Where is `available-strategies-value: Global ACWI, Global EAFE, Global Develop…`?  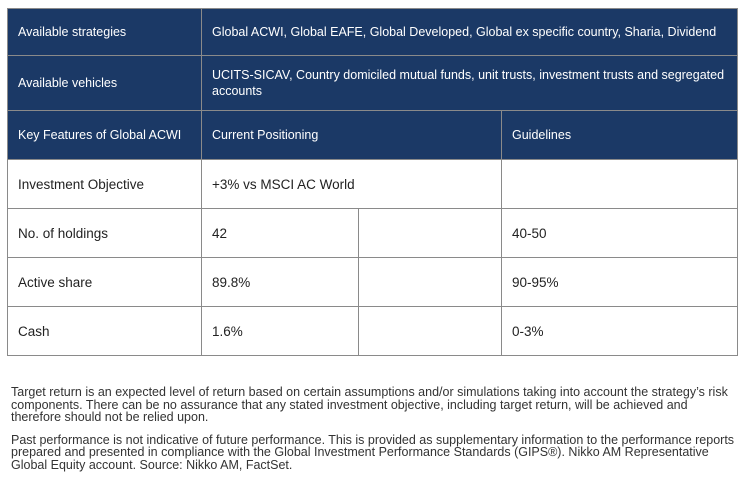 available-strategies-value: Global ACWI, Global EAFE, Global Develop… is located at coordinates (469, 32).